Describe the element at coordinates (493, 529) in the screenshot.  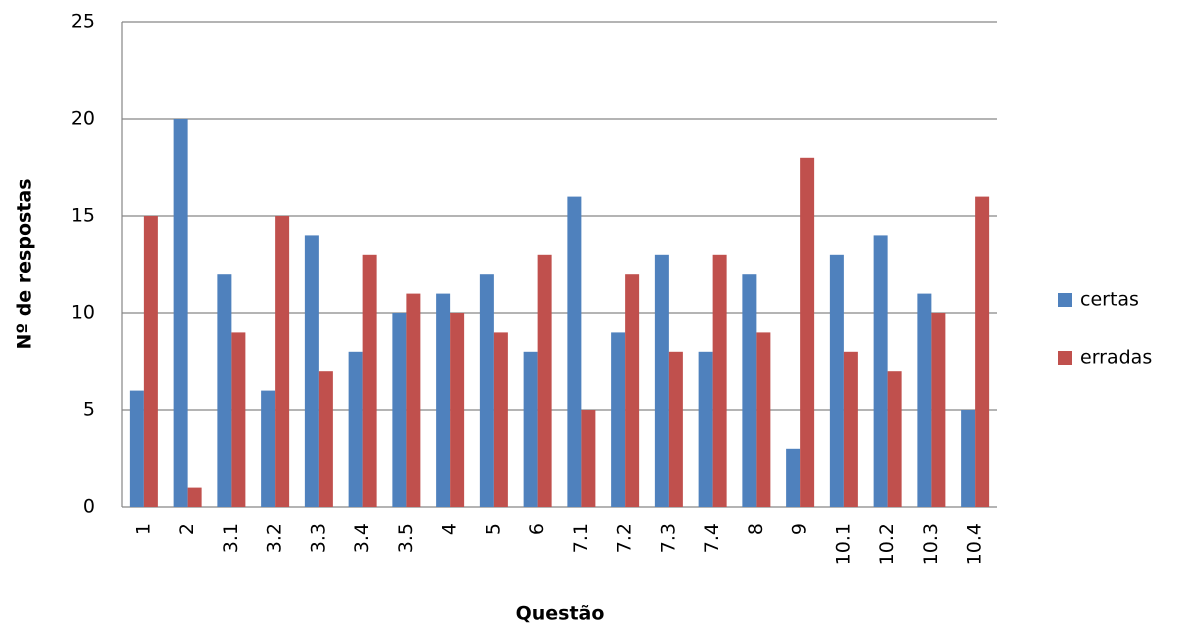
I see `x-tick-label: 5` at that location.